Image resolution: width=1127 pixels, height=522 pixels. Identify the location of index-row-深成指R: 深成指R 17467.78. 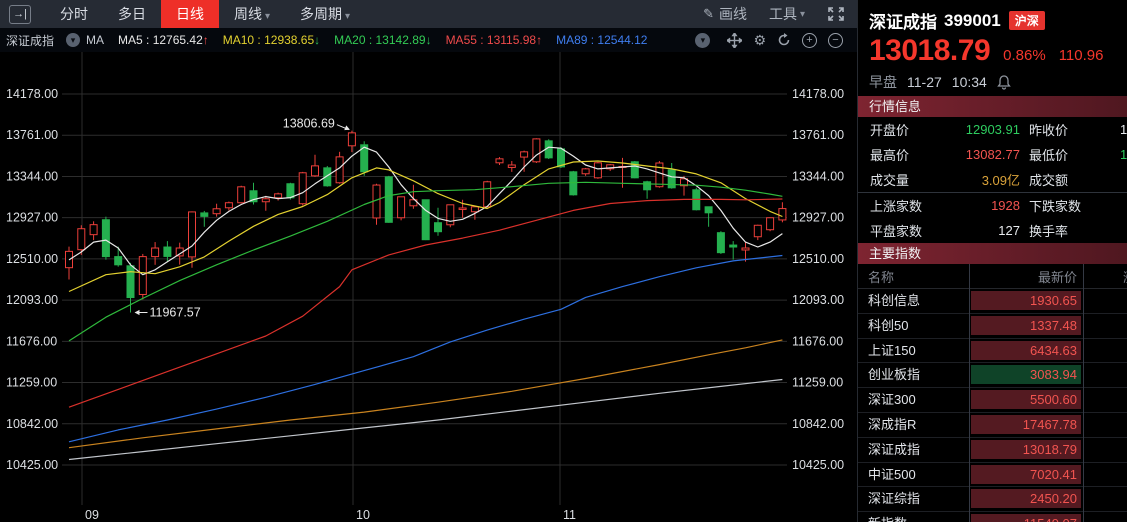
(992, 425).